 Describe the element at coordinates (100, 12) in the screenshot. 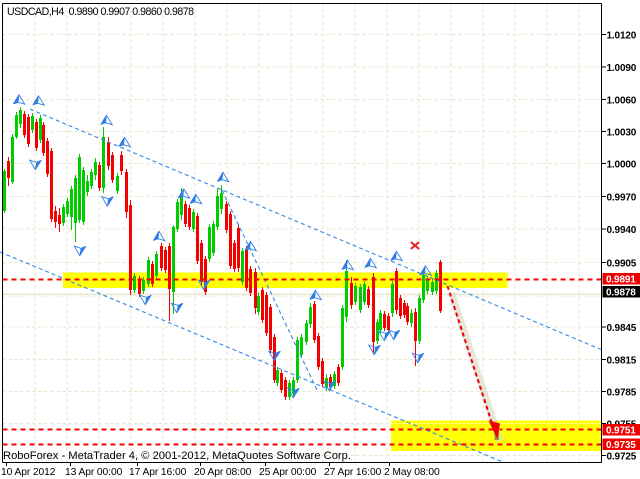

I see `svg-text:USDCAD,H4 0.9890 0.9907 0.986: USDCAD,H4 0.9890 0.9907 0.9860 0.9878` at that location.